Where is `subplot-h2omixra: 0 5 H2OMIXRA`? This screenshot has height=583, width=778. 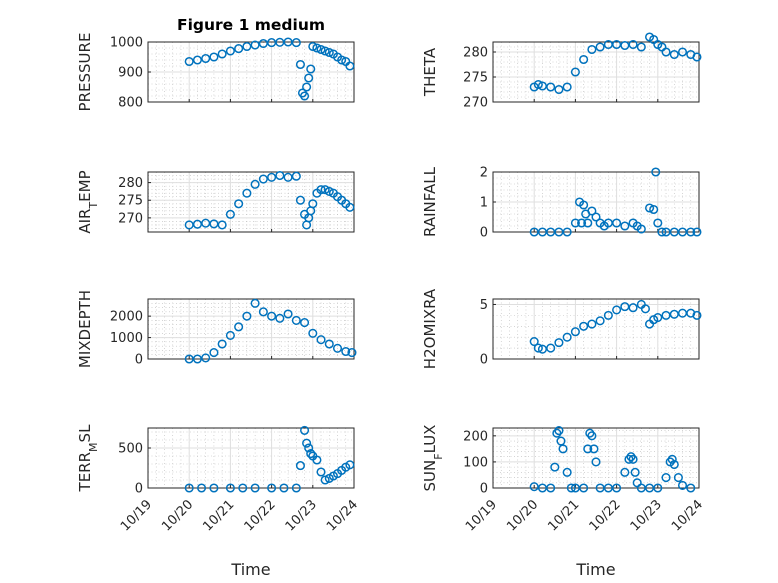
subplot-h2omixra: 0 5 H2OMIXRA is located at coordinates (561, 328).